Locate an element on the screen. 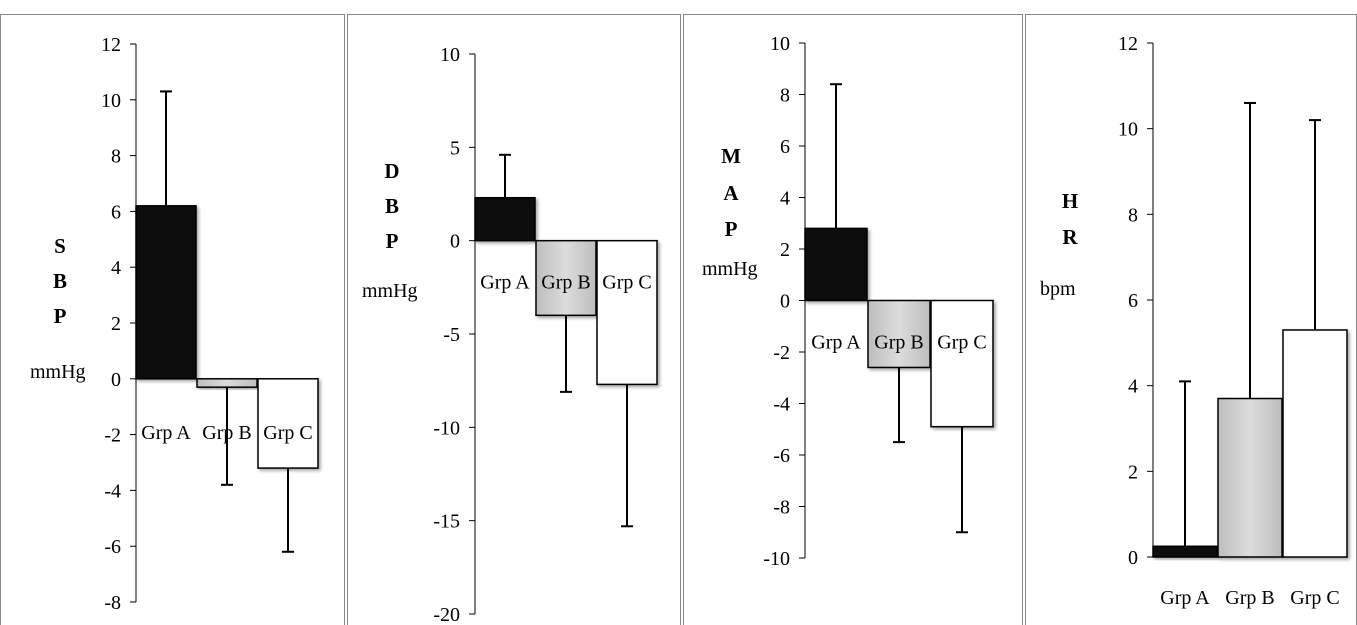 The width and height of the screenshot is (1357, 625). y-axis-label-letter: D is located at coordinates (391, 171).